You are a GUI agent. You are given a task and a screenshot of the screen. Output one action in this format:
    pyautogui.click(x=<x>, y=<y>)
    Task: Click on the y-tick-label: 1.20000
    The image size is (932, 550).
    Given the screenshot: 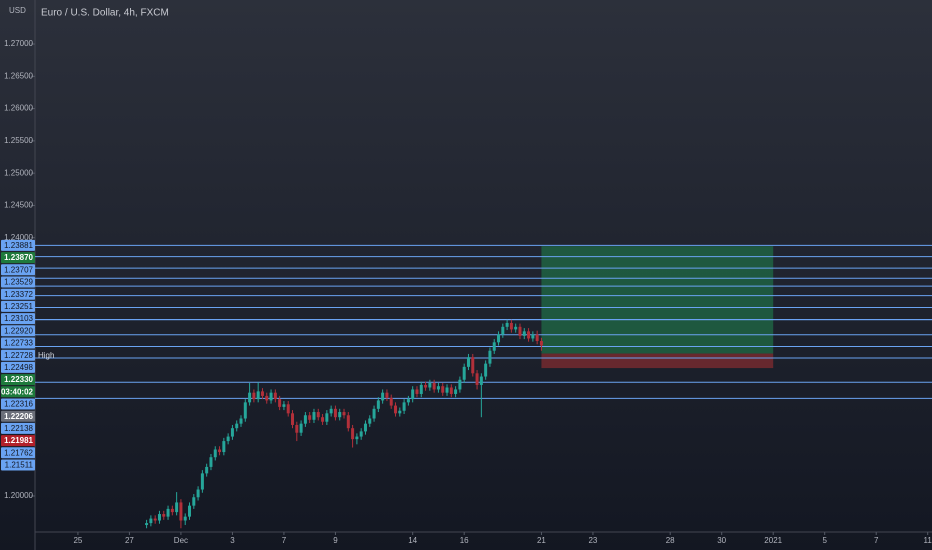 What is the action you would take?
    pyautogui.click(x=18, y=495)
    